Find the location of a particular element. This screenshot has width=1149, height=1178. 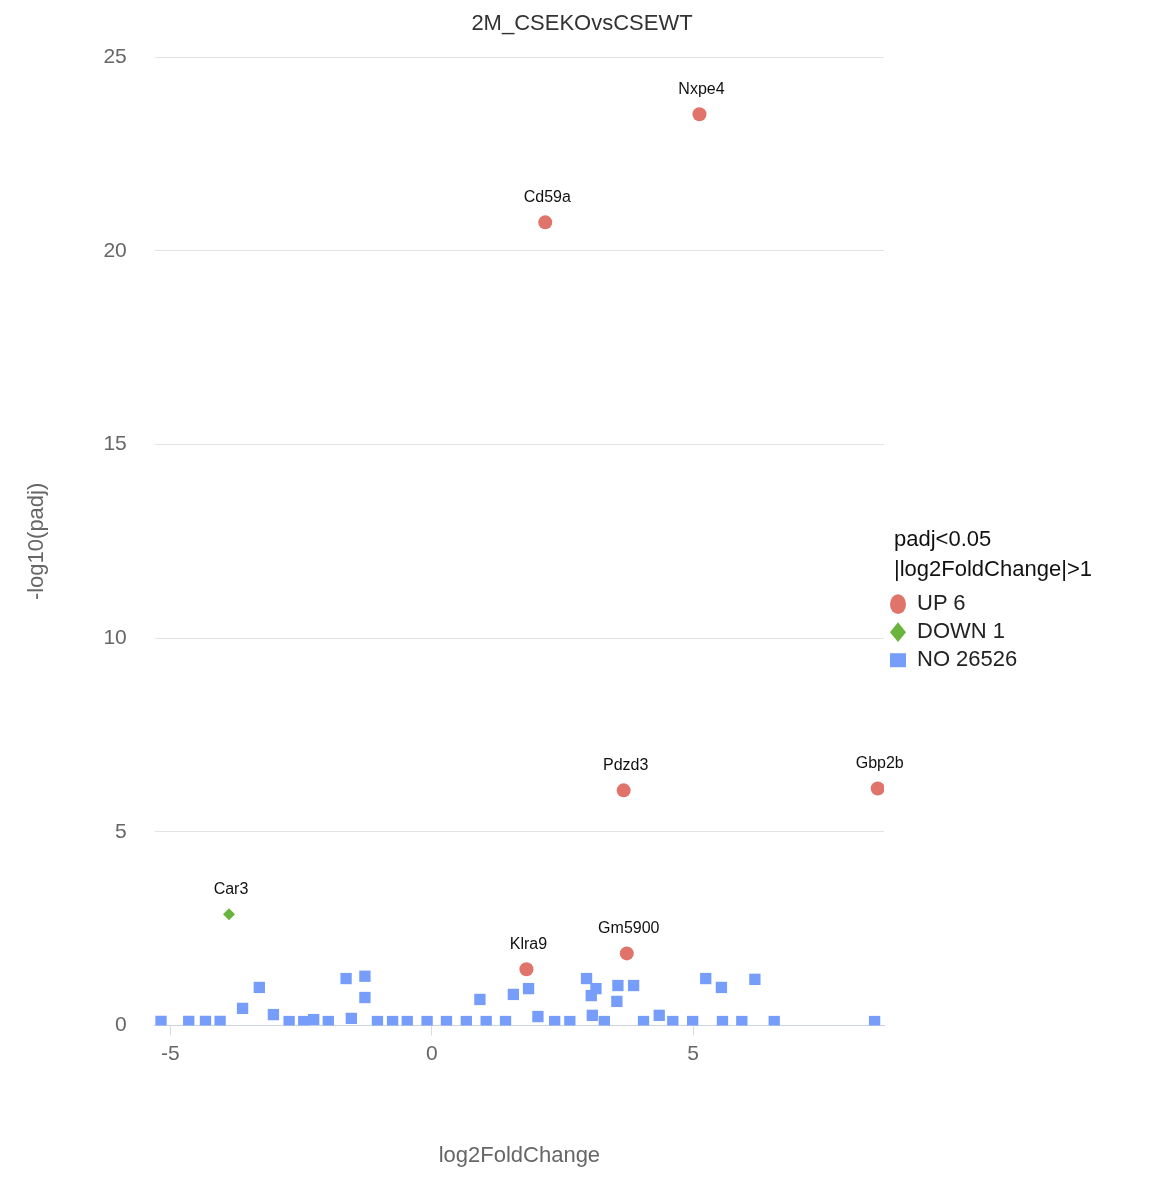

annotation: Car3 is located at coordinates (231, 888).